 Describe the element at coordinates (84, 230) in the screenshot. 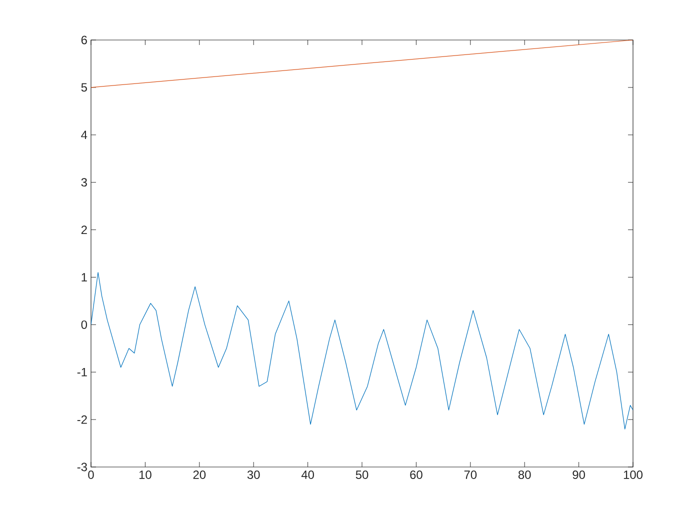

I see `y-tick-label: 2` at that location.